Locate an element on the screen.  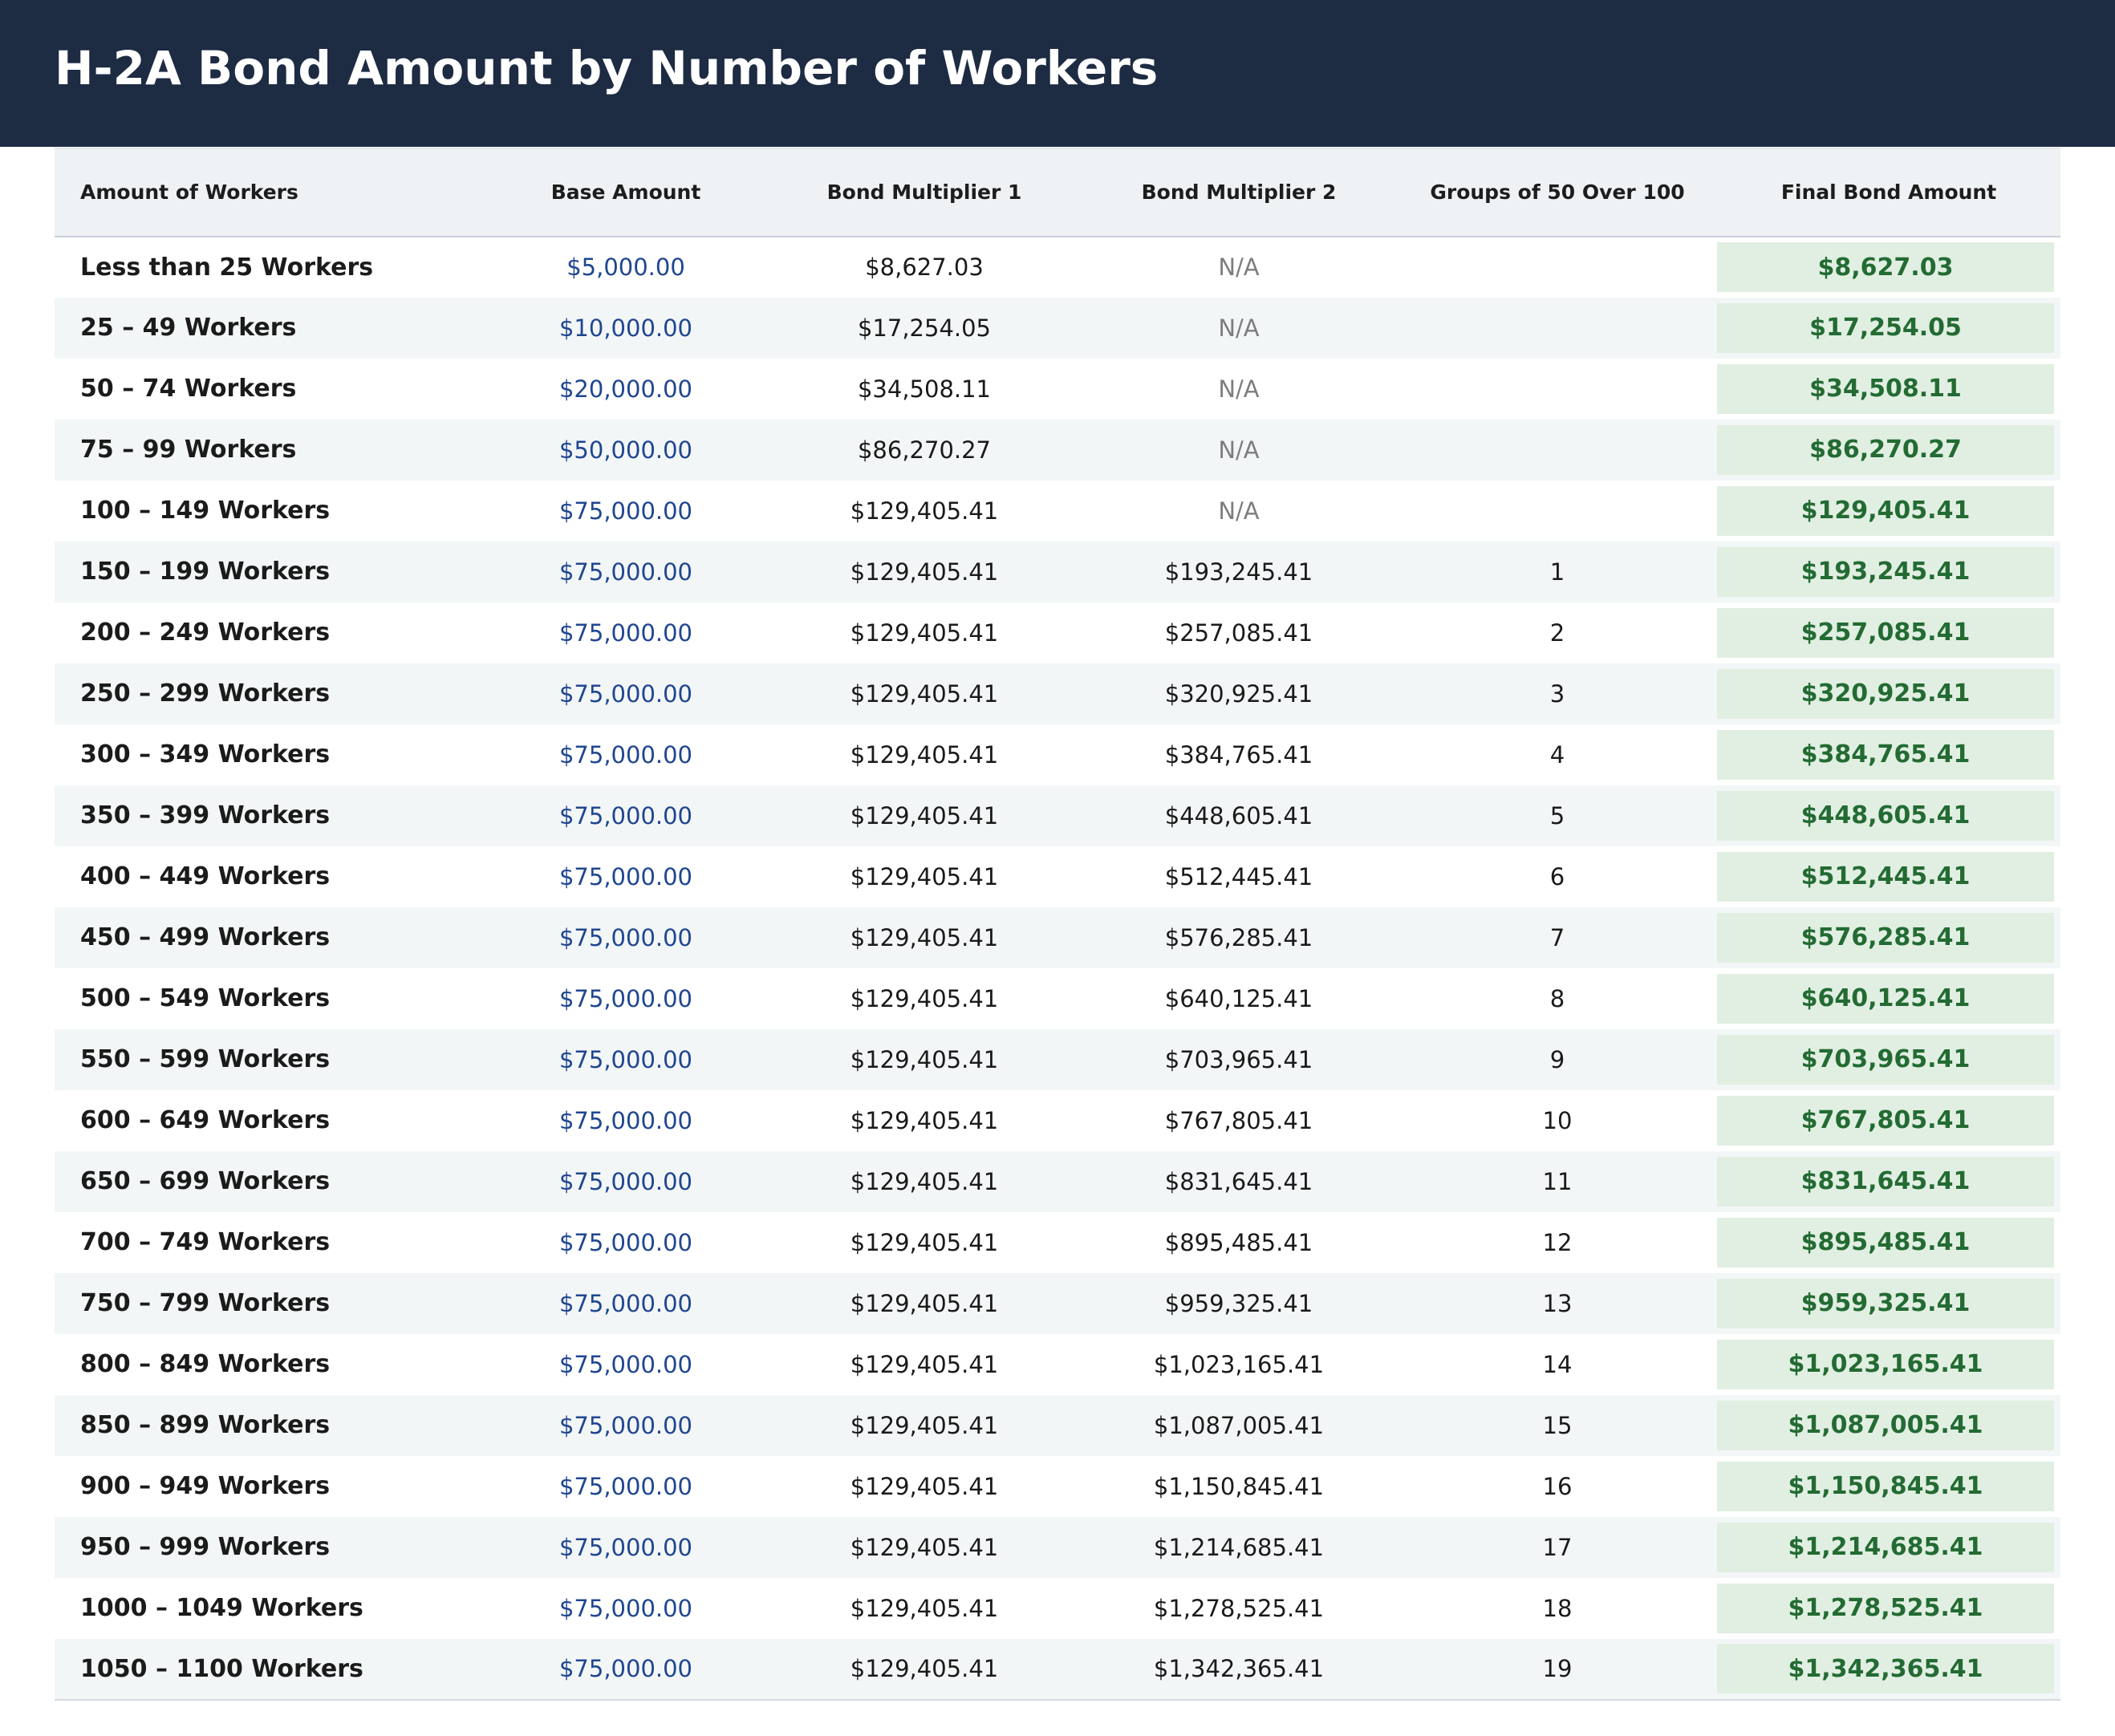
final-bond-amount-cell: $384,765.41 is located at coordinates (1888, 755).